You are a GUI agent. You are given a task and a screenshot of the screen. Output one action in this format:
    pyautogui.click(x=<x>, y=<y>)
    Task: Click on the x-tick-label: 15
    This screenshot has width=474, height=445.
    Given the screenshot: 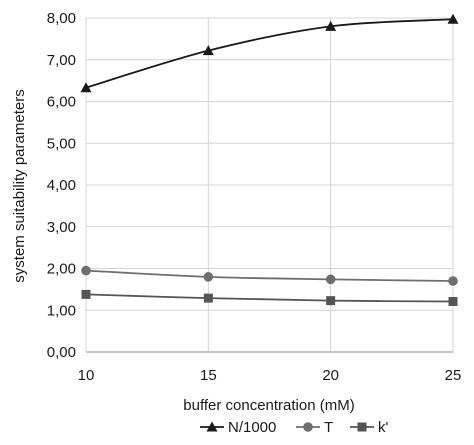 What is the action you would take?
    pyautogui.click(x=208, y=375)
    